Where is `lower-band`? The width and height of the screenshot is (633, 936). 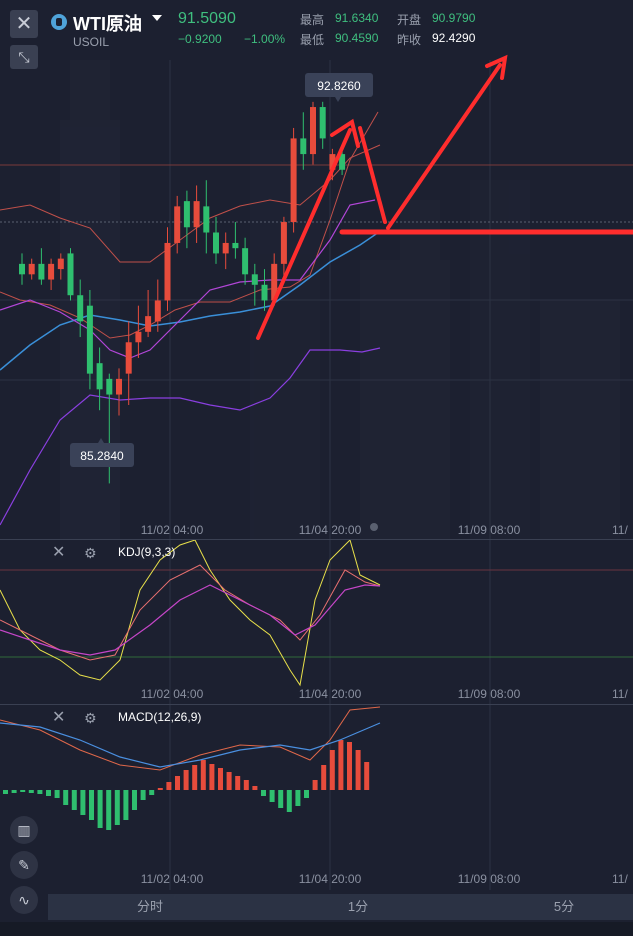
lower-band is located at coordinates (190, 436).